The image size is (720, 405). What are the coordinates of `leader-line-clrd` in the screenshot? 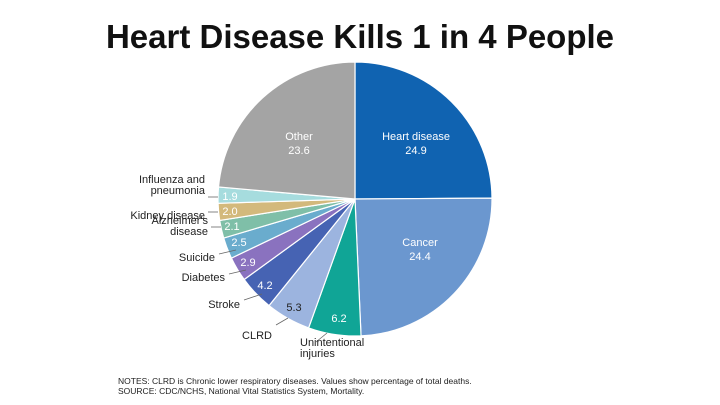 It's located at (282, 321).